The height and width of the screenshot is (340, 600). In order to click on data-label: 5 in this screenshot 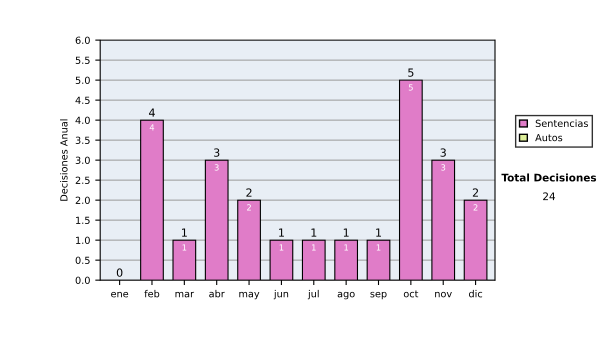, I will do `click(410, 87)`.